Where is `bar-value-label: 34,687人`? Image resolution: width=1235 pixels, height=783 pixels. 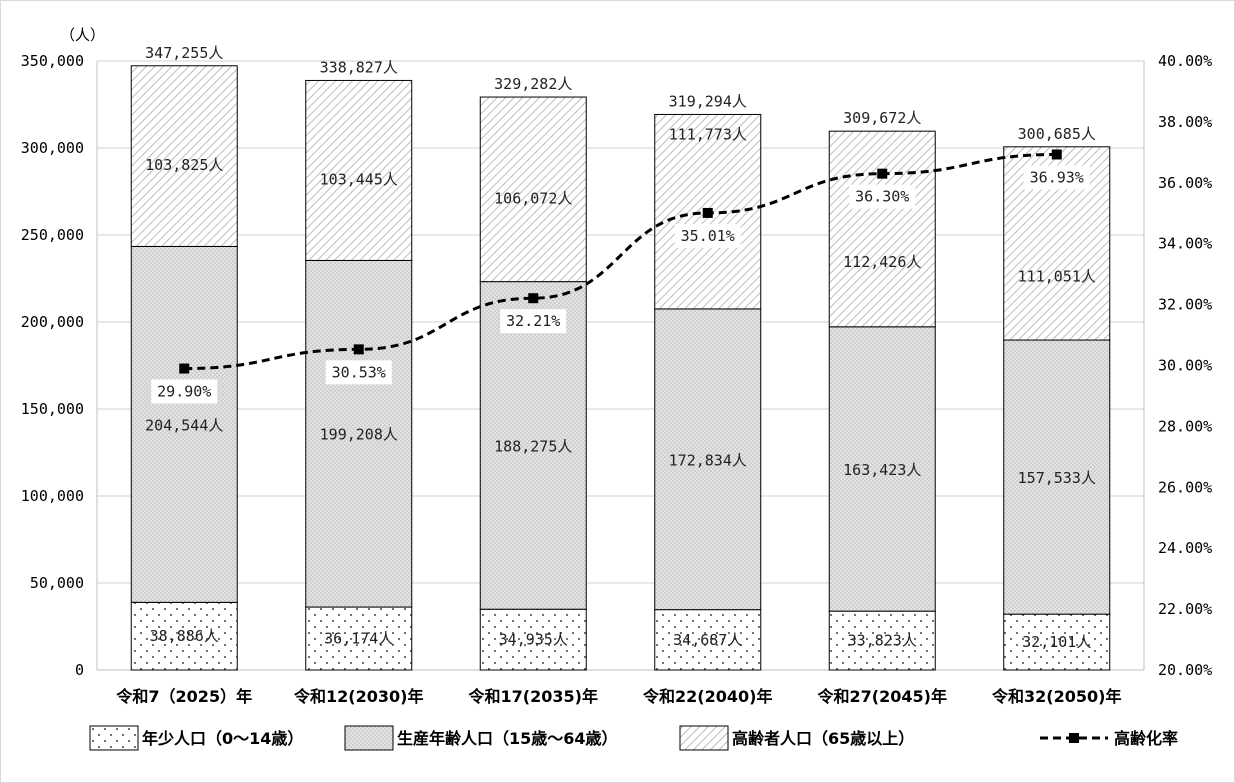 bar-value-label: 34,687人 is located at coordinates (707, 640).